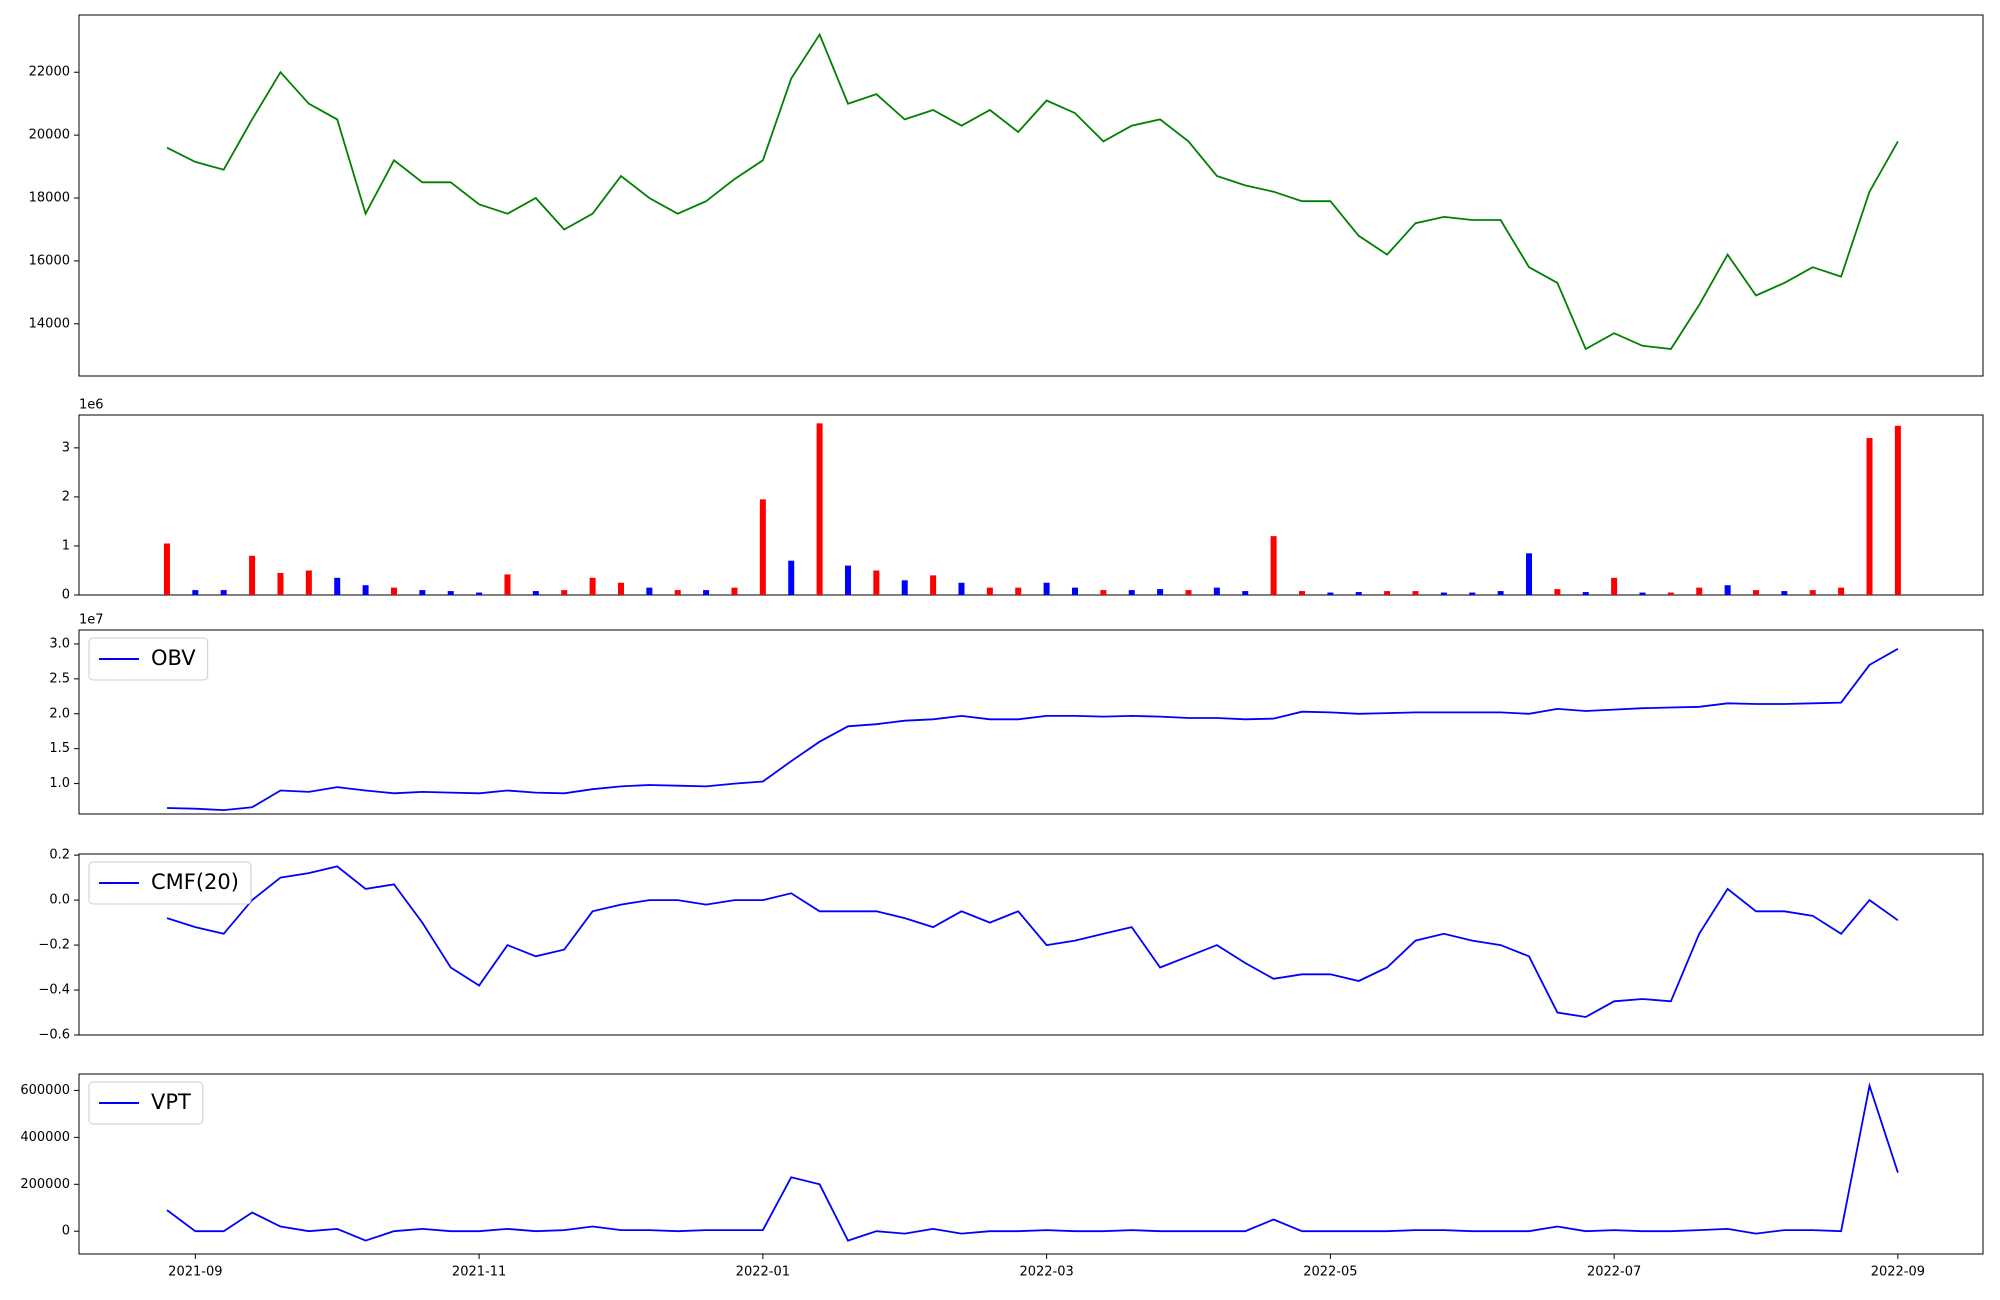  I want to click on y-tick-label: 0.0, so click(59, 900).